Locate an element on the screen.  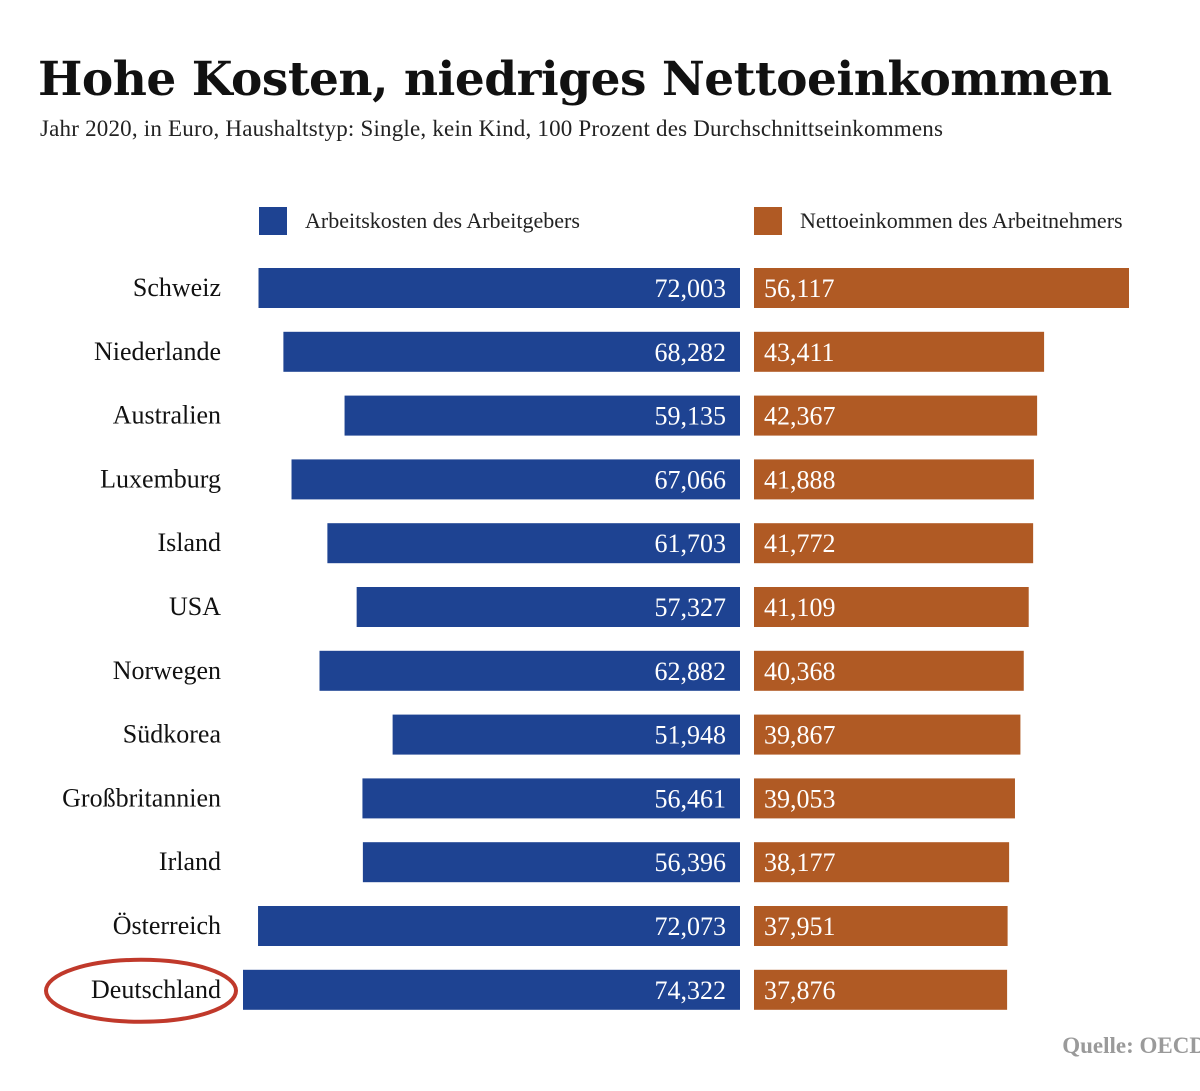
bar-arbeitskosten-norwegen is located at coordinates (529, 670).